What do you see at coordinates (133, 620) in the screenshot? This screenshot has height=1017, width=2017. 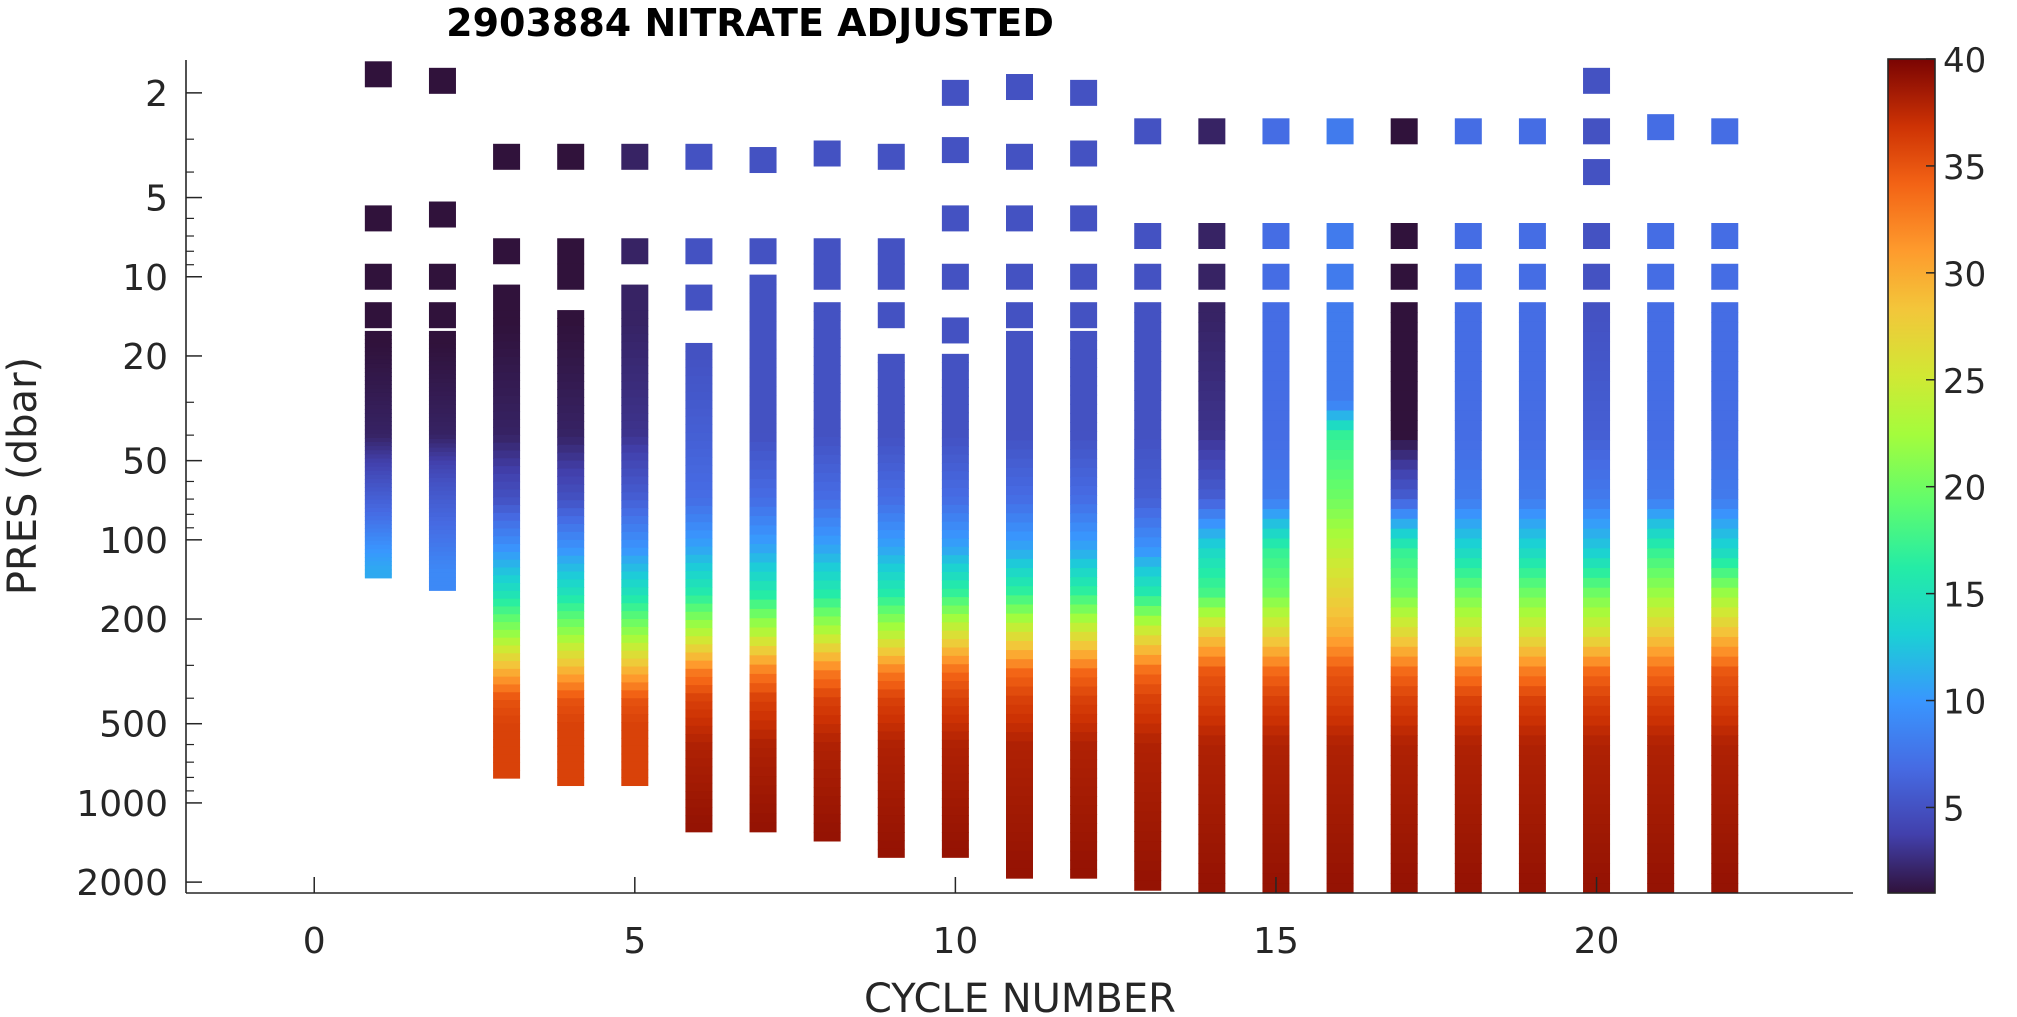 I see `y-tick-label: 200` at bounding box center [133, 620].